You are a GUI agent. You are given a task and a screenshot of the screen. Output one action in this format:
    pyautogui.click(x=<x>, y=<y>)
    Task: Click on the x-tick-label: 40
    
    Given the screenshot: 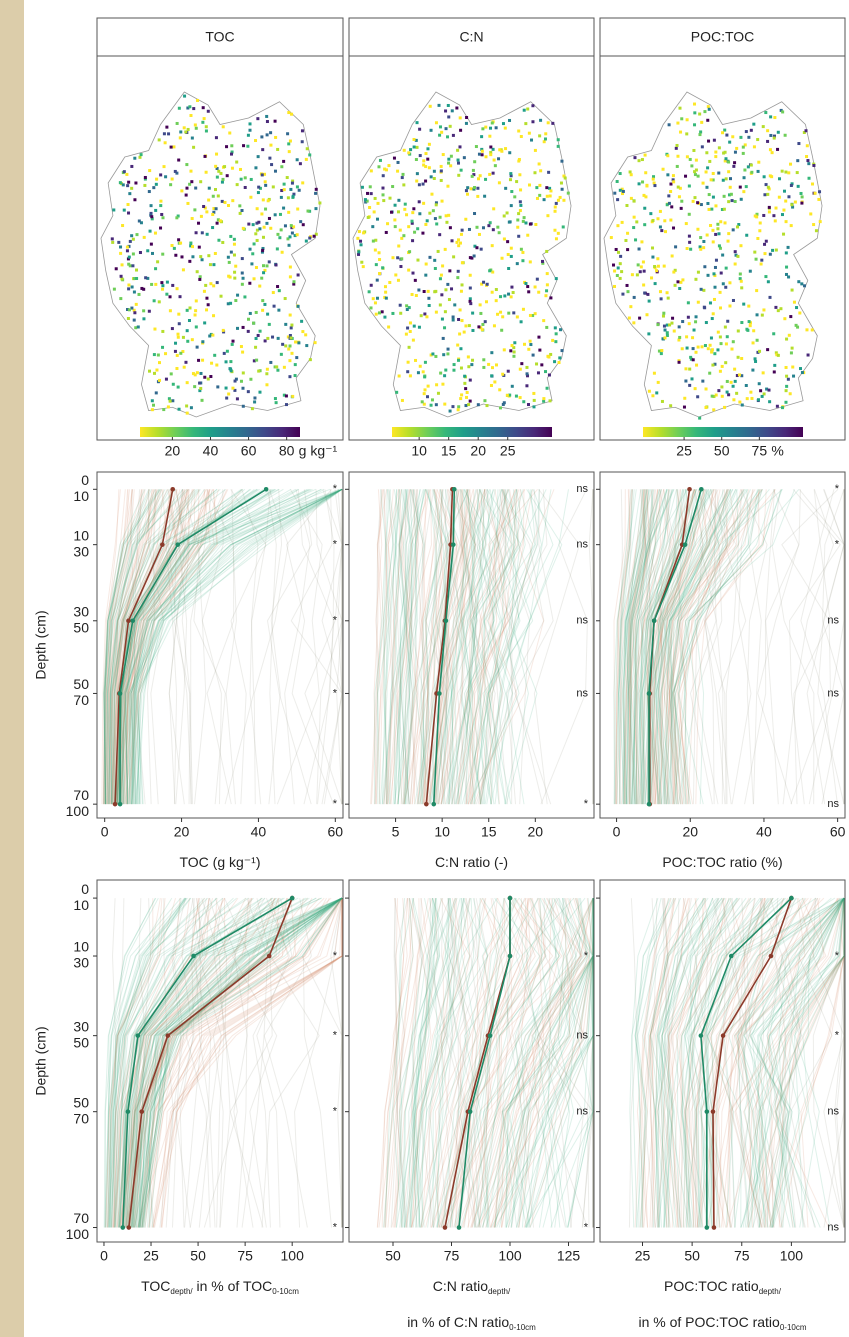 What is the action you would take?
    pyautogui.click(x=259, y=832)
    